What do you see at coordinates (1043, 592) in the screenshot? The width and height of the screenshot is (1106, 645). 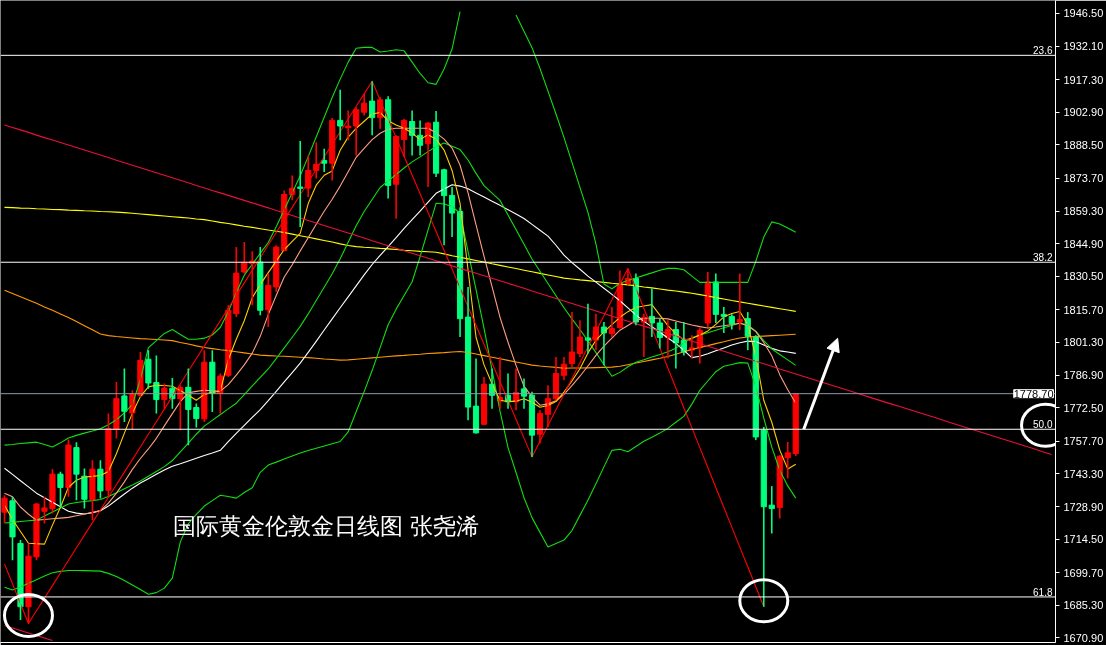 I see `annotation: 61.8` at bounding box center [1043, 592].